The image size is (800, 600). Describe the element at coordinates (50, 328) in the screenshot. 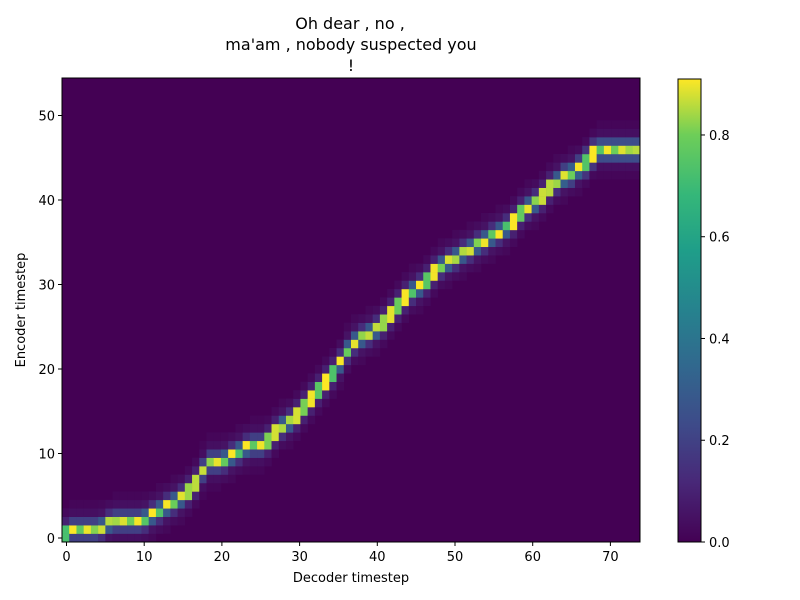

I see `y-axis: 0 10 20 30 40 50` at that location.